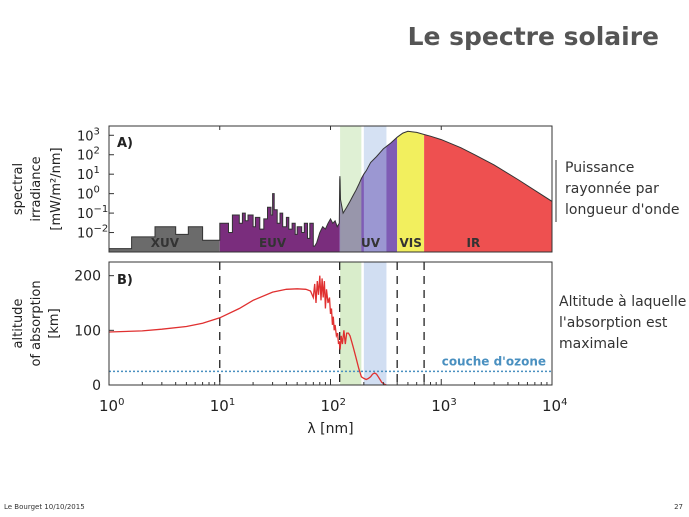 This screenshot has height=517, width=689. I want to click on annotation-line: l'absorption est, so click(613, 323).